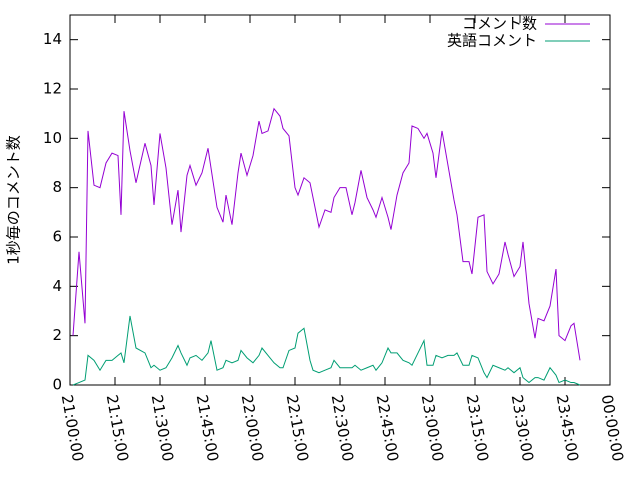  Describe the element at coordinates (432, 427) in the screenshot. I see `x-tick-label: 23:00:00` at that location.